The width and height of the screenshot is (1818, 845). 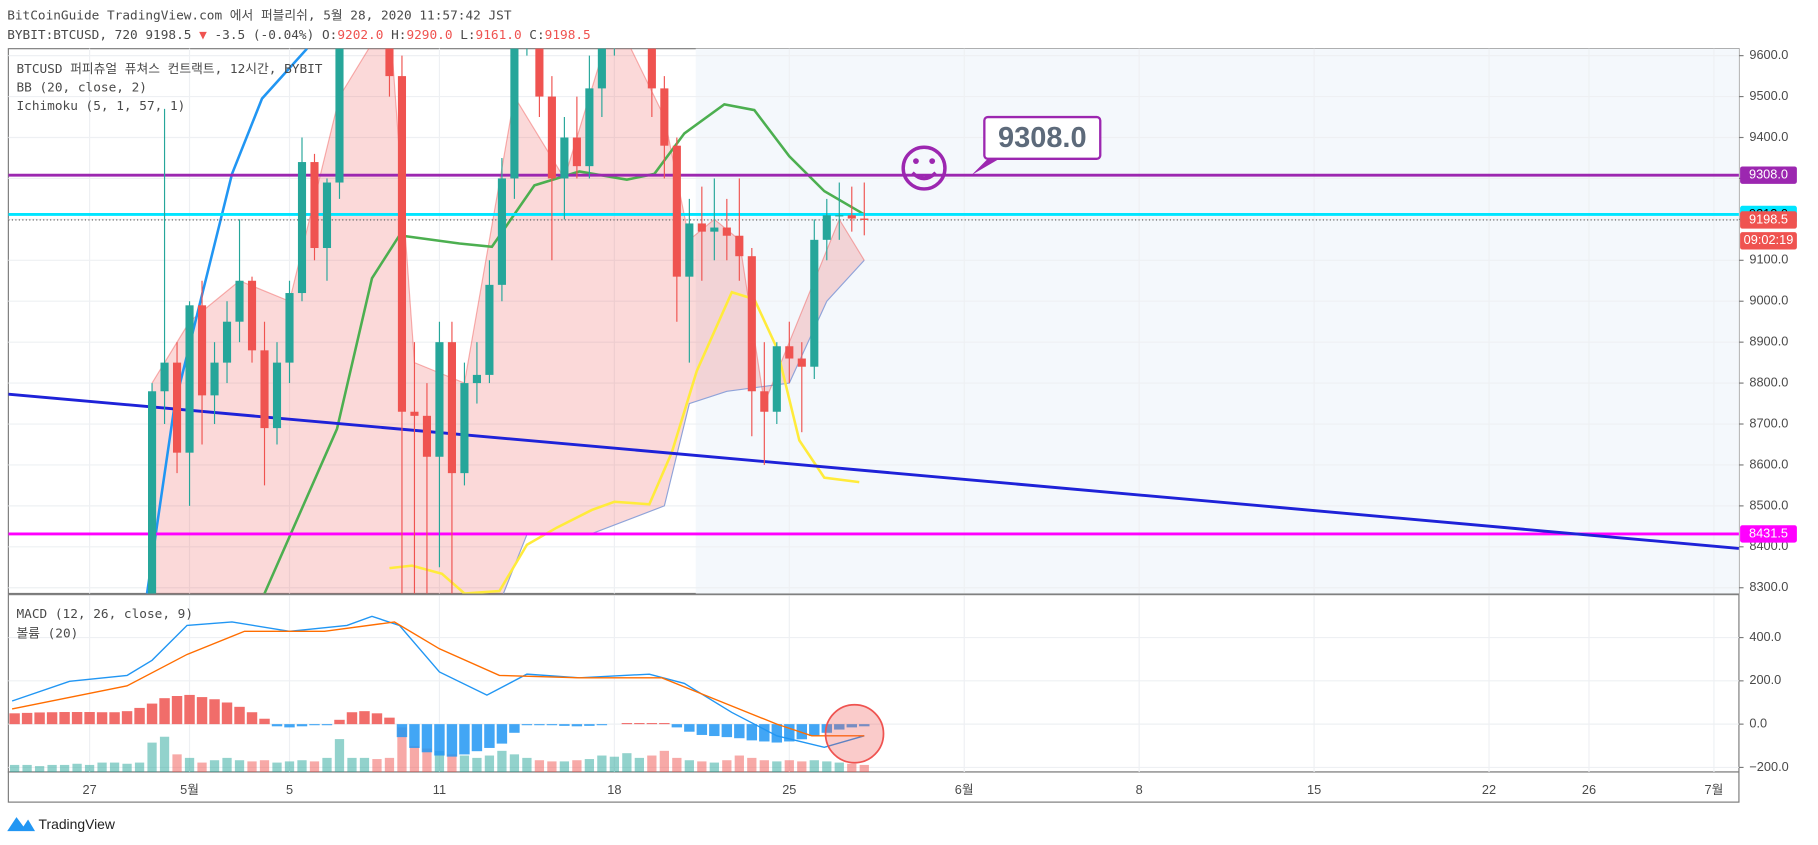 I want to click on callout-pointer, so click(x=985, y=167).